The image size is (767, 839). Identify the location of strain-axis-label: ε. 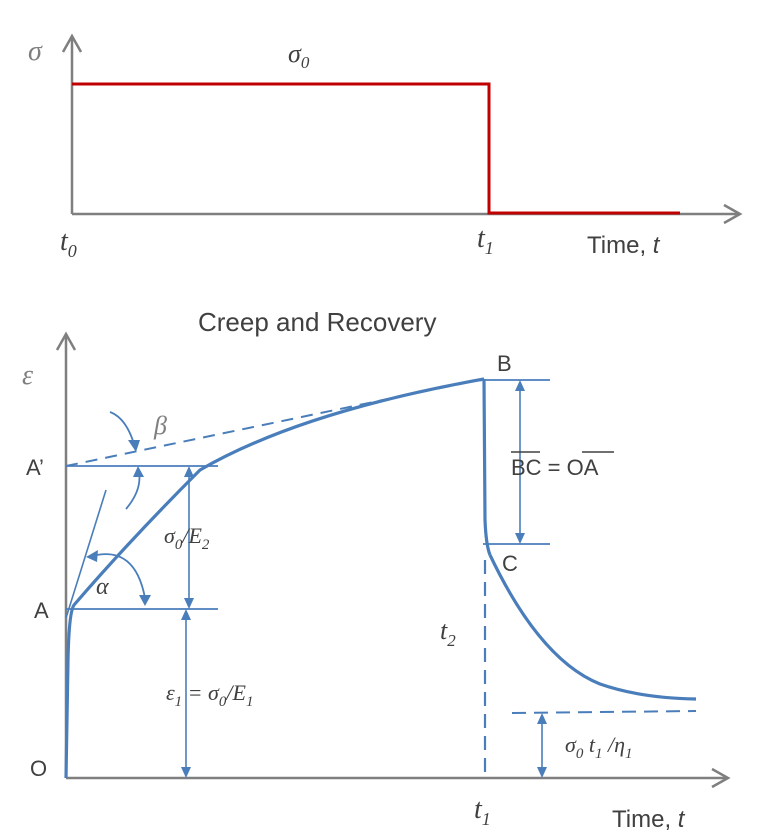
(27, 375).